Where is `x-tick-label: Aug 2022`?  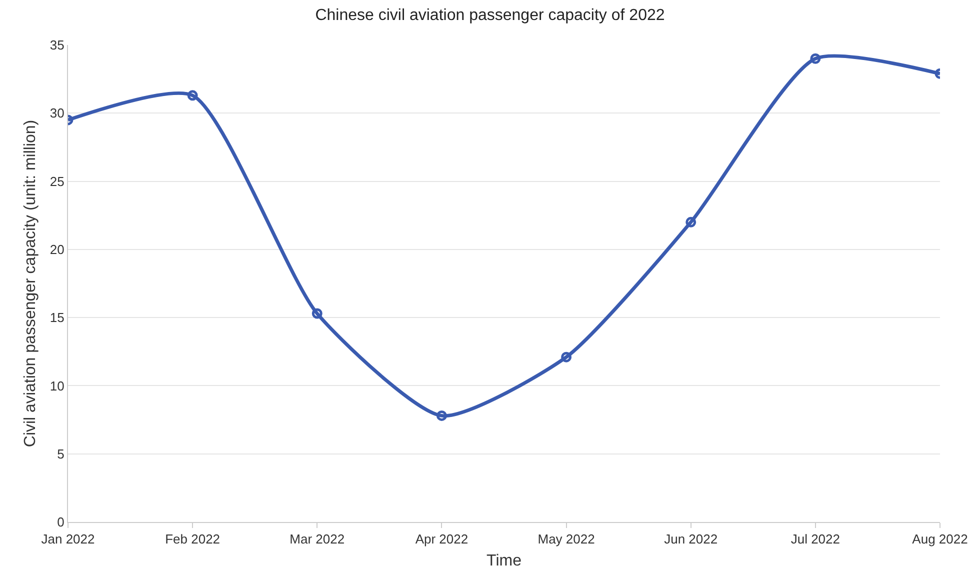 x-tick-label: Aug 2022 is located at coordinates (940, 539).